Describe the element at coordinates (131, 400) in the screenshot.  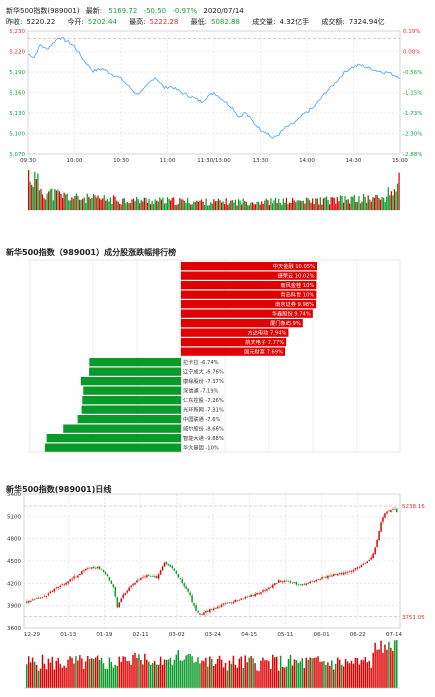
I see `ranking-down-bar` at that location.